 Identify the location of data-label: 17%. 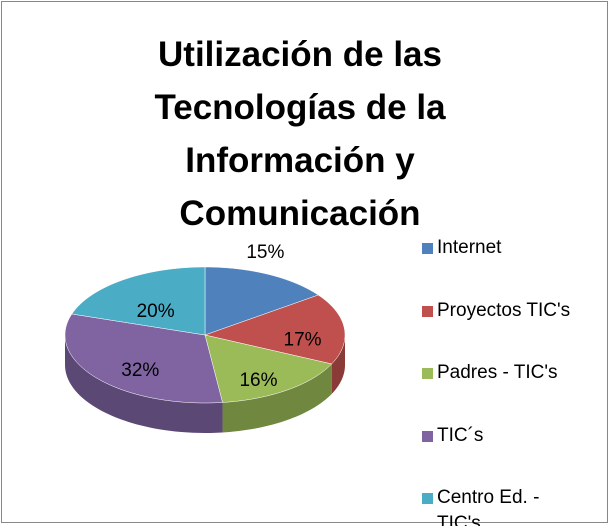
(303, 340).